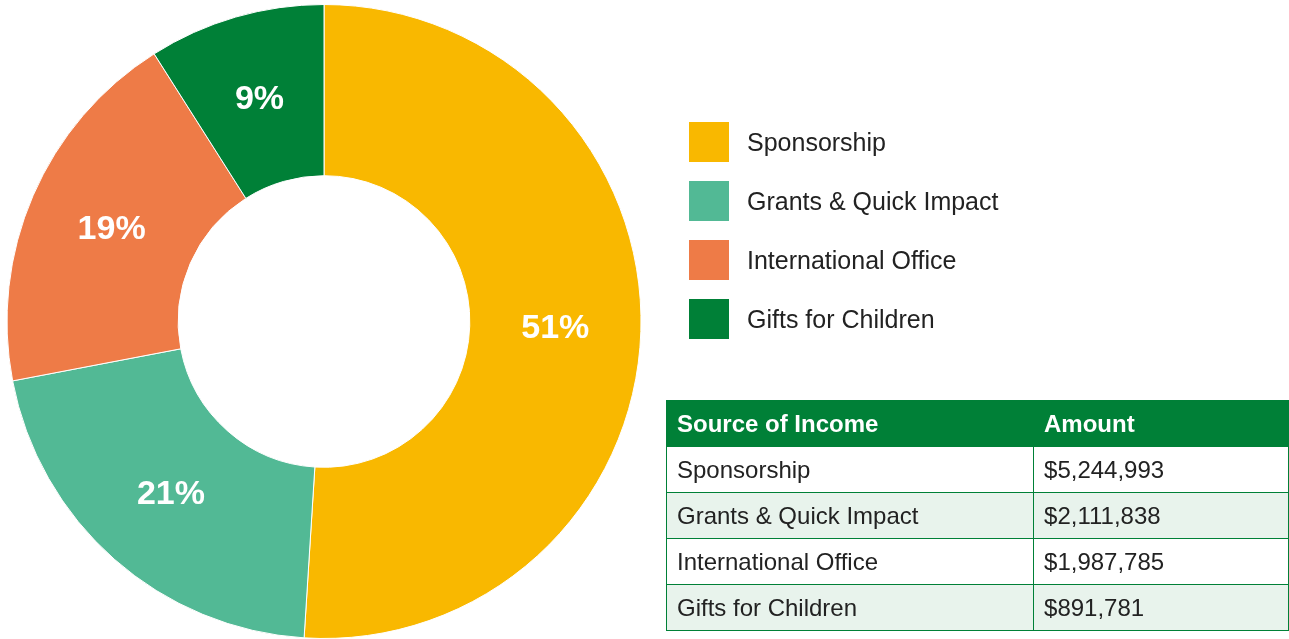 The image size is (1289, 639). What do you see at coordinates (852, 260) in the screenshot?
I see `legend-label: International Office` at bounding box center [852, 260].